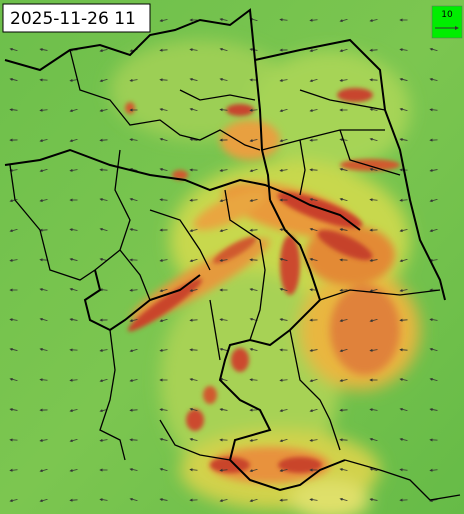 The height and width of the screenshot is (514, 464). I want to click on legend-label: 10, so click(447, 15).